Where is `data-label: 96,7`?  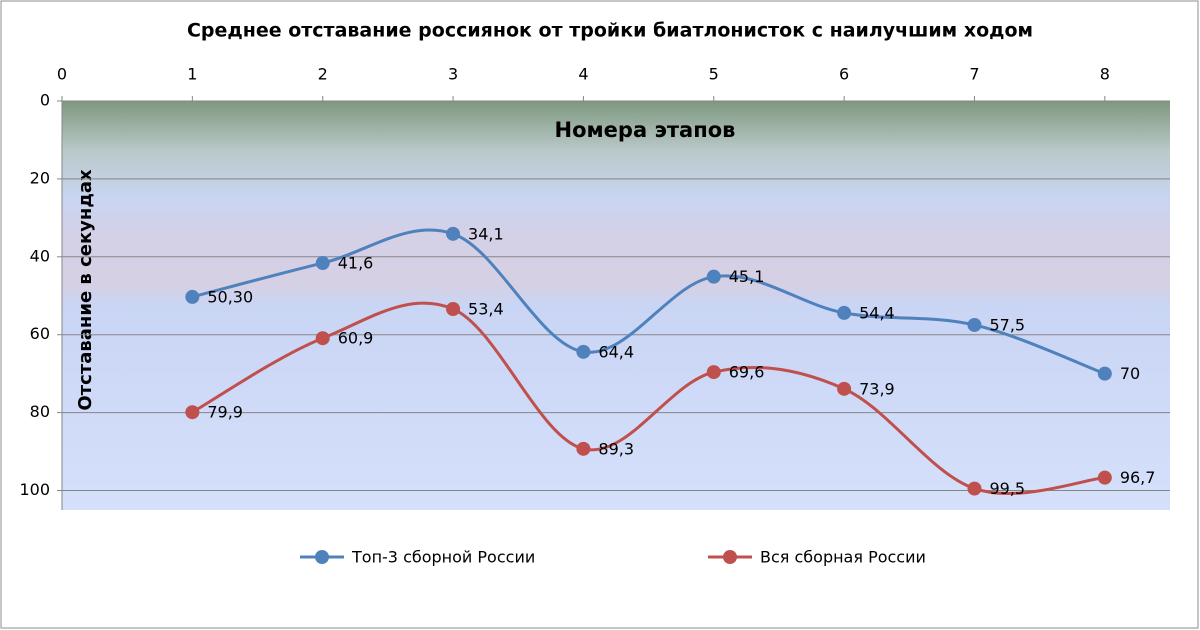 data-label: 96,7 is located at coordinates (1138, 477).